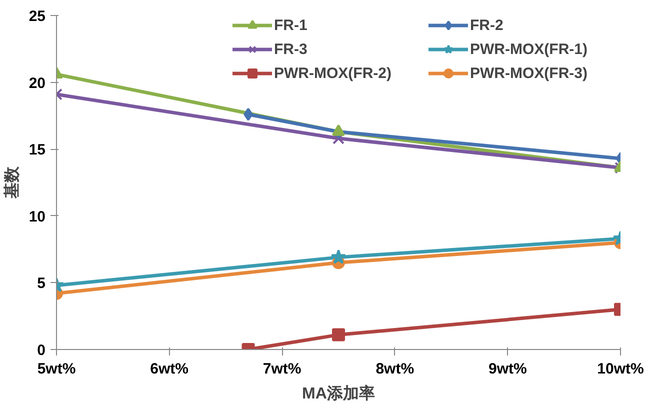 This screenshot has width=665, height=409. Describe the element at coordinates (37, 16) in the screenshot. I see `y-tick-label: 25` at that location.